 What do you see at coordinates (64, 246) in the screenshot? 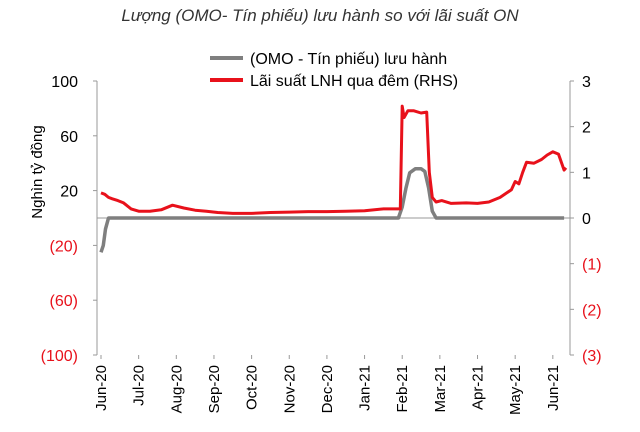
I see `left-tick-label: (20)` at bounding box center [64, 246].